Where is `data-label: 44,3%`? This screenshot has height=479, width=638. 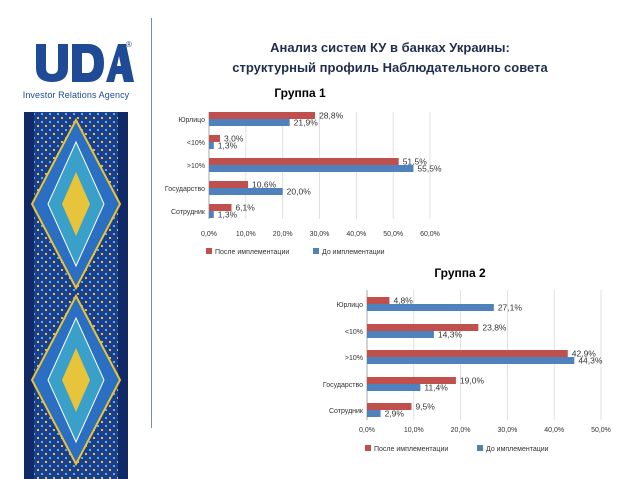
data-label: 44,3% is located at coordinates (590, 361).